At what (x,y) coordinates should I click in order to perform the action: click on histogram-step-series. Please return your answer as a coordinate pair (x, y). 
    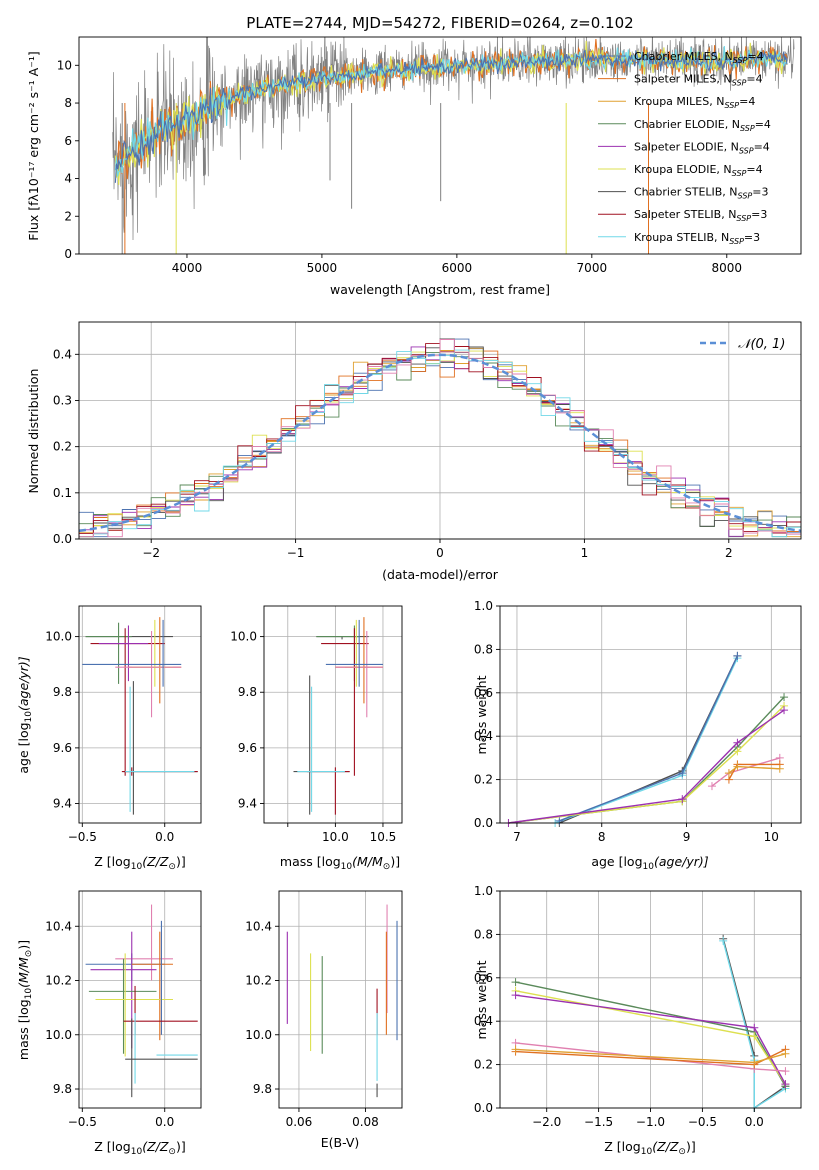
    Looking at the image, I should click on (439, 443).